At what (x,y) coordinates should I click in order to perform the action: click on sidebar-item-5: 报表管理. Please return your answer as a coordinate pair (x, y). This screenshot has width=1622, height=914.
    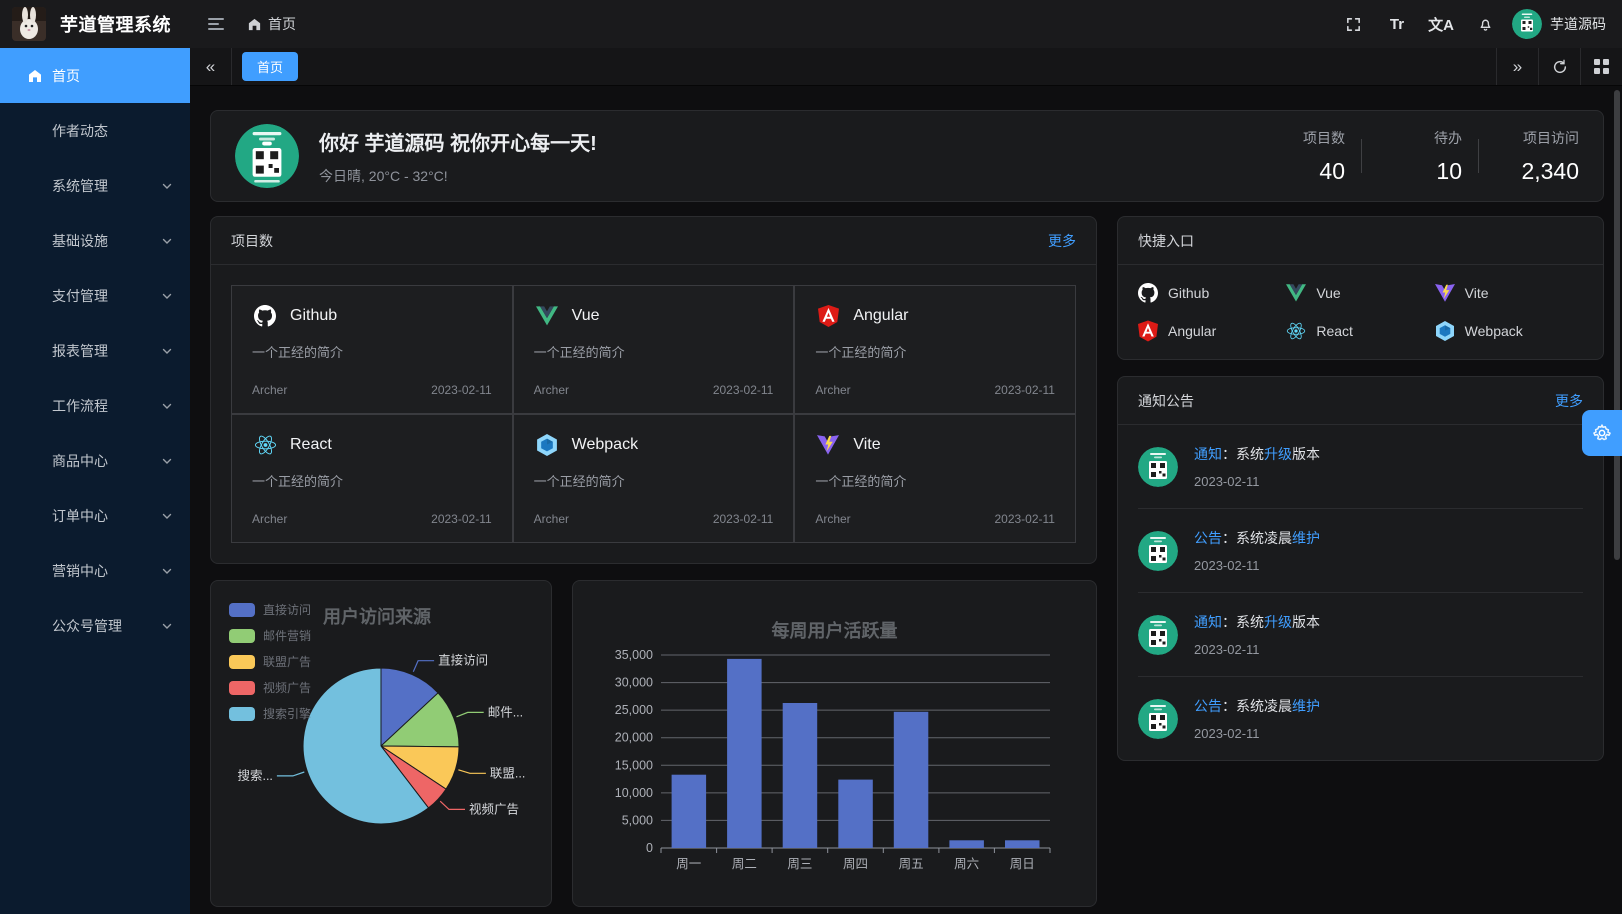
    Looking at the image, I should click on (95, 350).